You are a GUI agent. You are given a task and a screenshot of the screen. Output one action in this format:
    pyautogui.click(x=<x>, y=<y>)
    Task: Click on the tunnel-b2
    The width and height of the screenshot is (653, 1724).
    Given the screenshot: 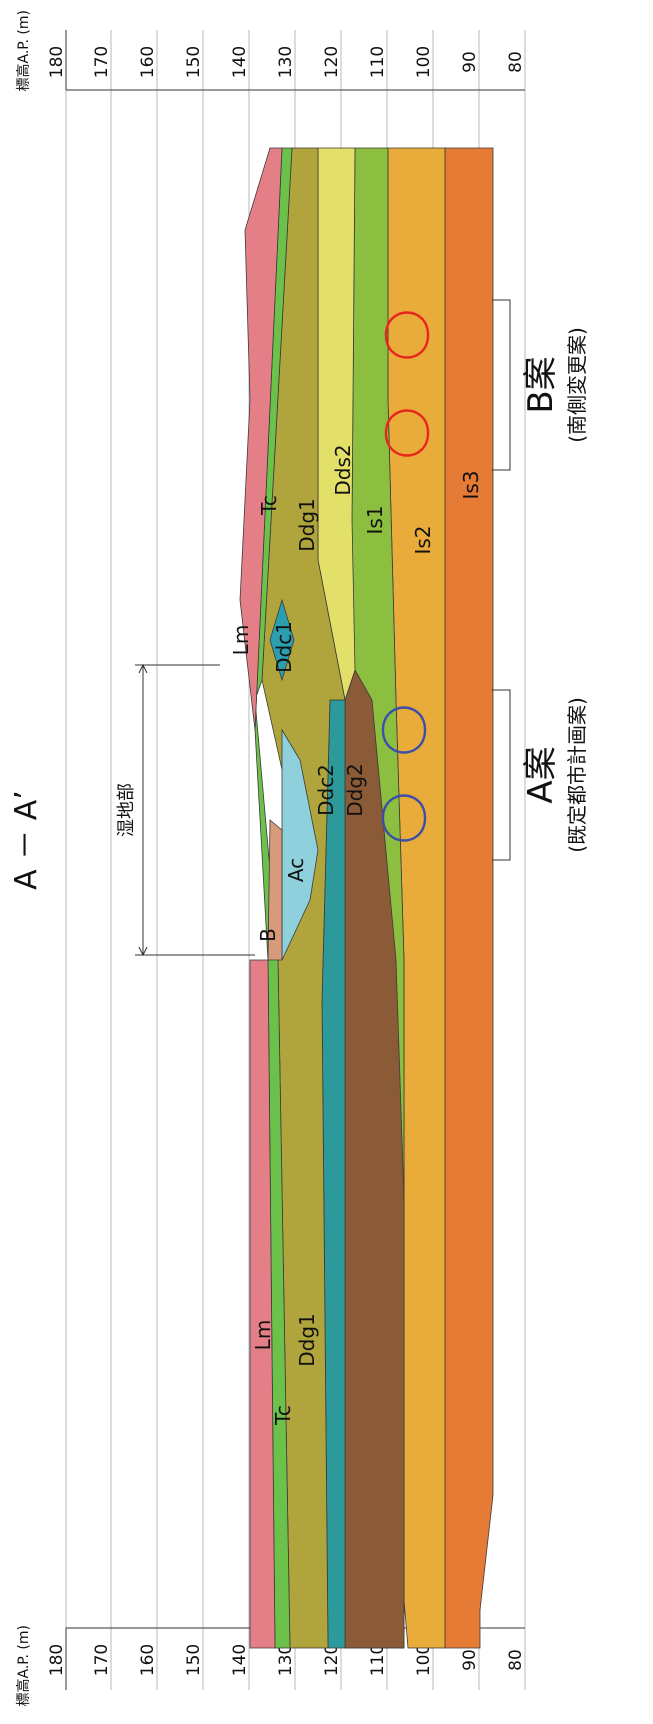 What is the action you would take?
    pyautogui.click(x=407, y=433)
    